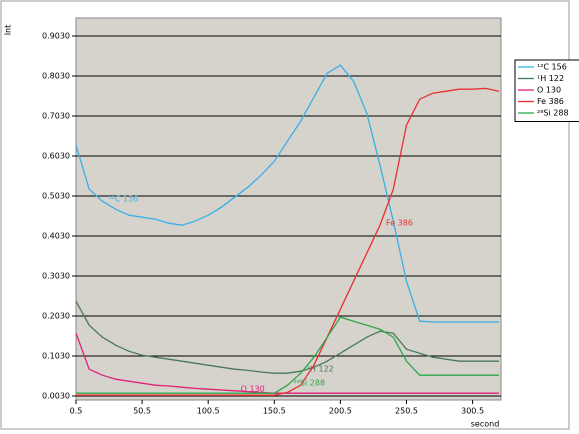 The width and height of the screenshot is (579, 434). Describe the element at coordinates (552, 67) in the screenshot. I see `legend-label: ¹²C 156` at that location.